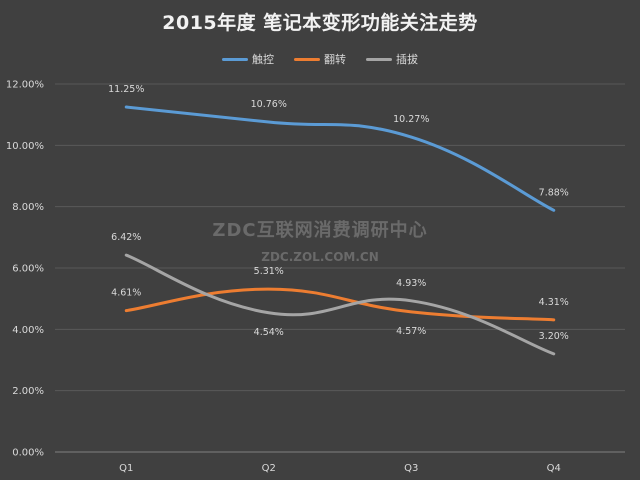  Describe the element at coordinates (335, 59) in the screenshot. I see `legend-label-flip: 翻转` at that location.